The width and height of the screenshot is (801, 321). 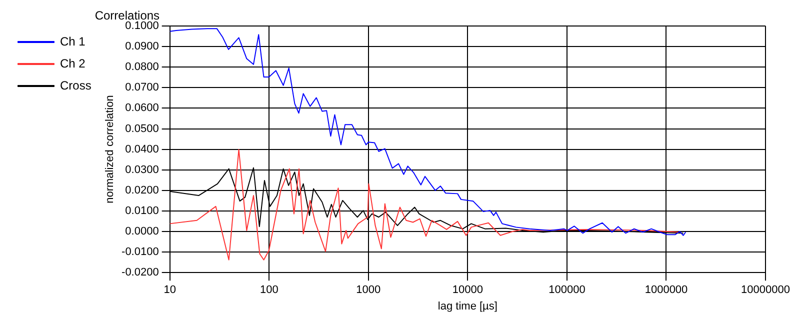 I want to click on y-tick-label: 0.0000, so click(x=142, y=232).